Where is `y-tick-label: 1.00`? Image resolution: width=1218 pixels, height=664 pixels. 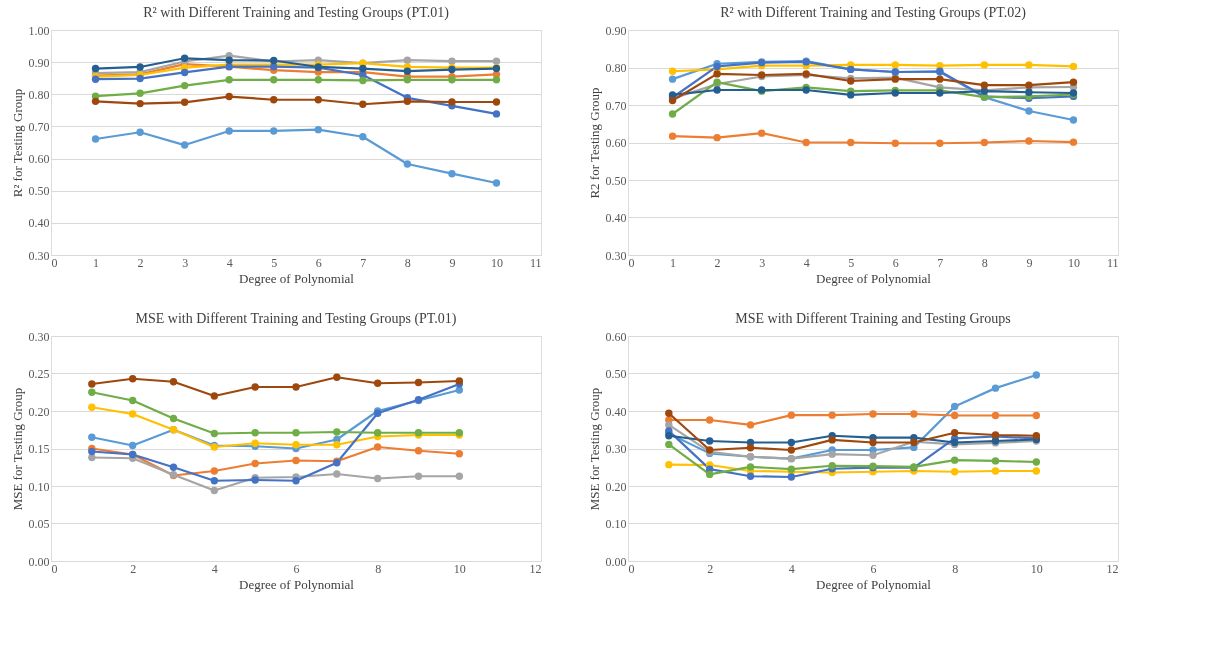
y-tick-label: 1.00 is located at coordinates (39, 30).